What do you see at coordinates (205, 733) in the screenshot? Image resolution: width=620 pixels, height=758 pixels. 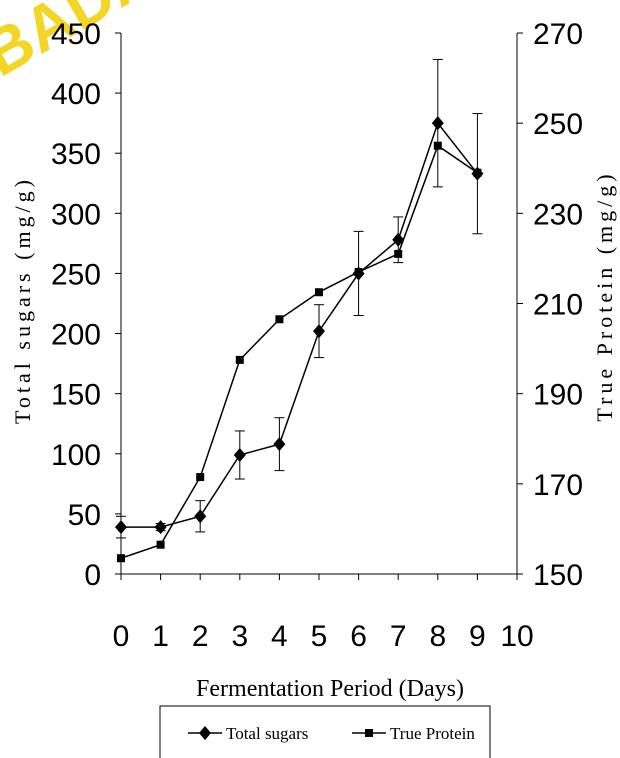 I see `legend-marker-total-sugars` at bounding box center [205, 733].